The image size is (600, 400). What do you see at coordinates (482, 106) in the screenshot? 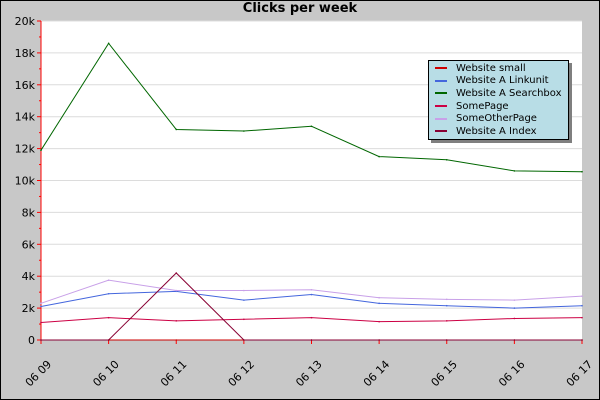
I see `legend-label: SomePage` at bounding box center [482, 106].